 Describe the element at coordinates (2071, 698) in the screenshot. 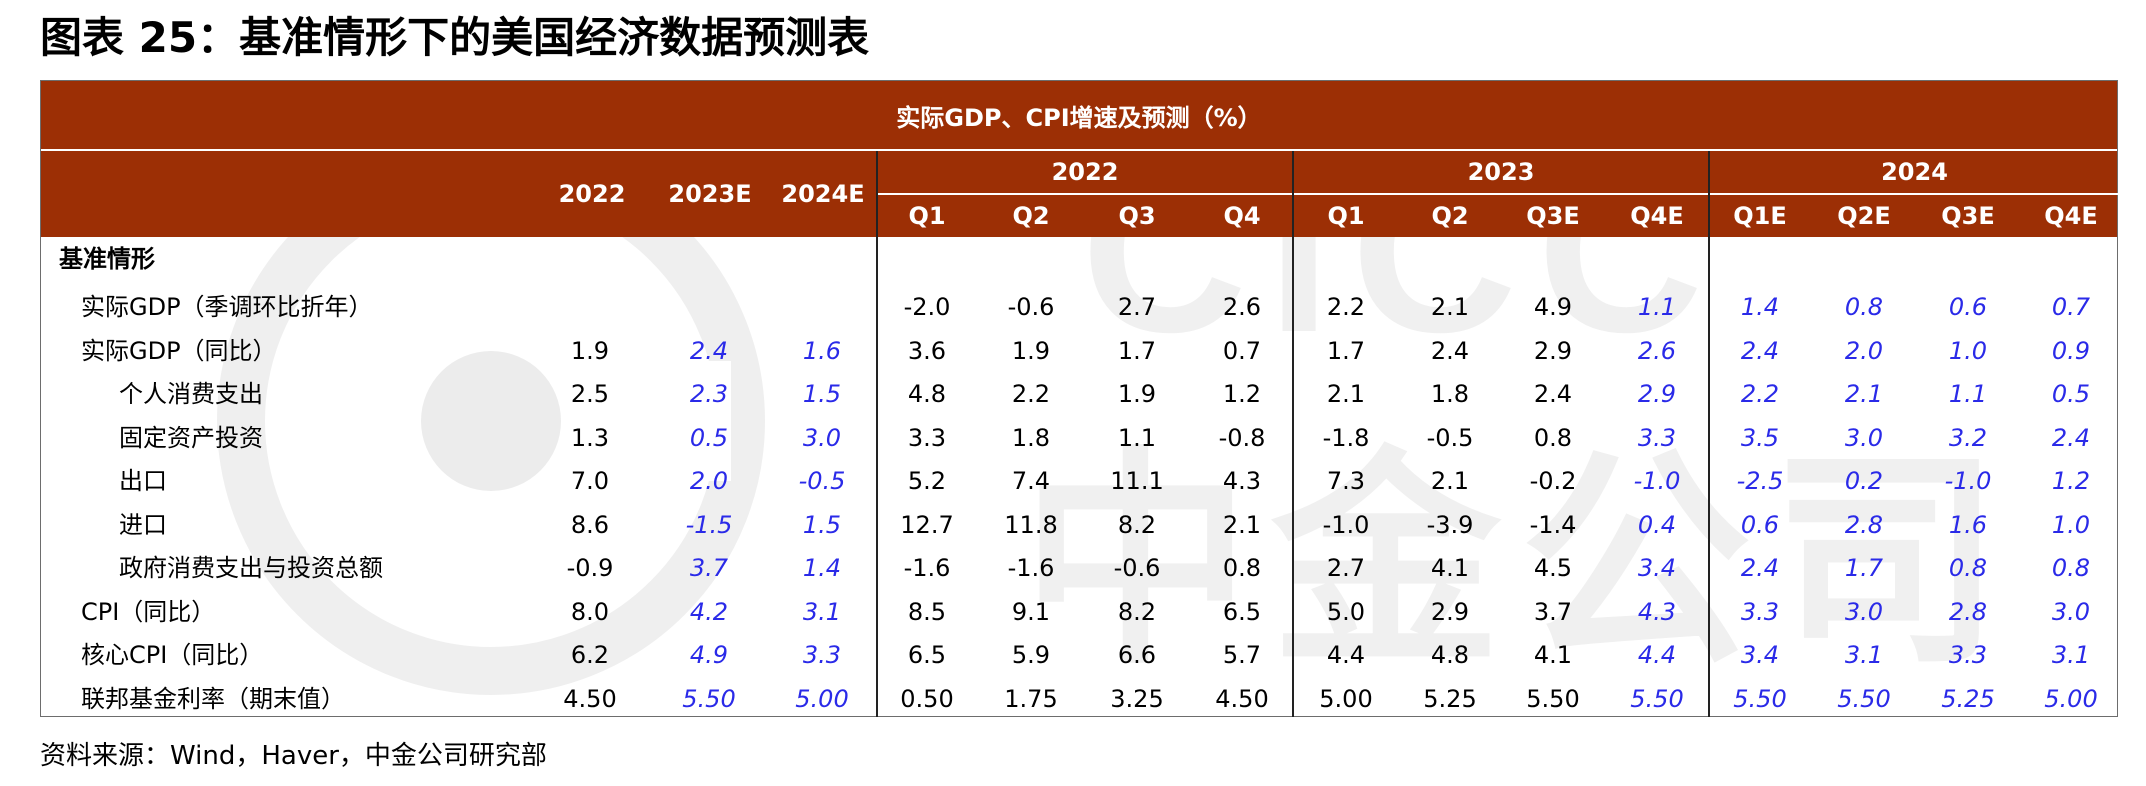

I see `forecast-value-cell: 5.00` at that location.